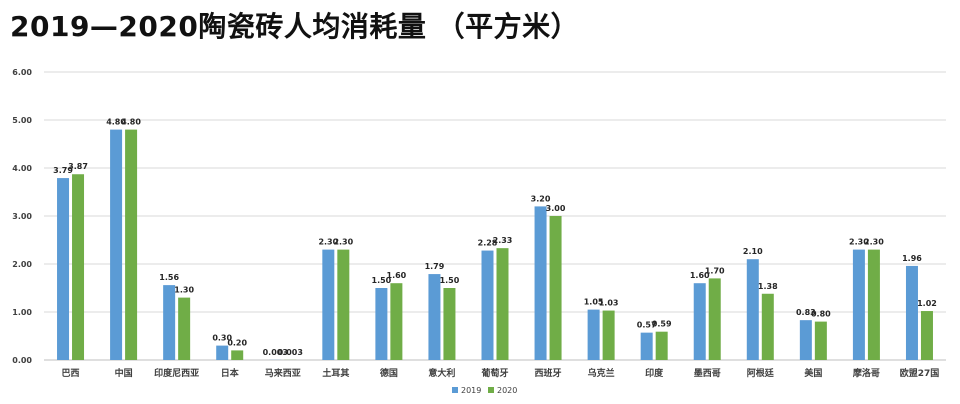 The image size is (960, 404). What do you see at coordinates (707, 373) in the screenshot?
I see `x-tick-label: 墨西哥` at bounding box center [707, 373].